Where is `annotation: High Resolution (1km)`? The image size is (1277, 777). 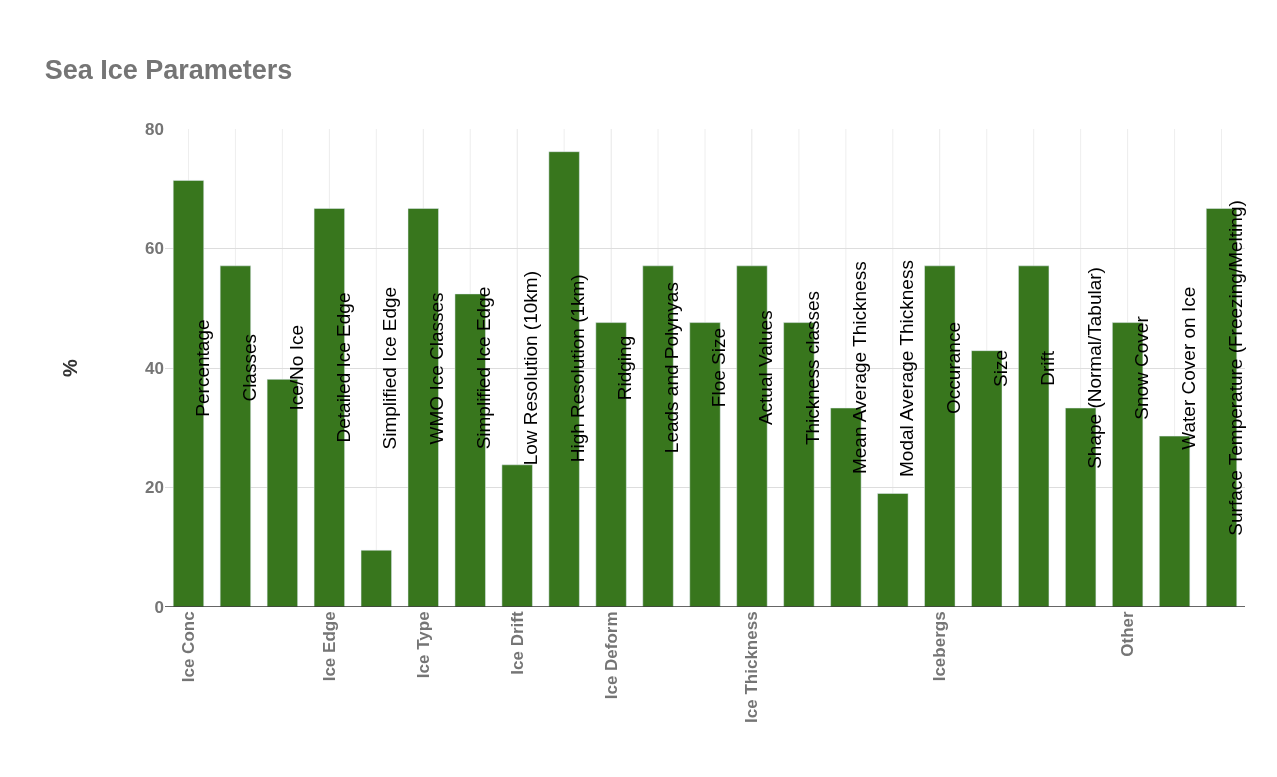 annotation: High Resolution (1km) is located at coordinates (578, 368).